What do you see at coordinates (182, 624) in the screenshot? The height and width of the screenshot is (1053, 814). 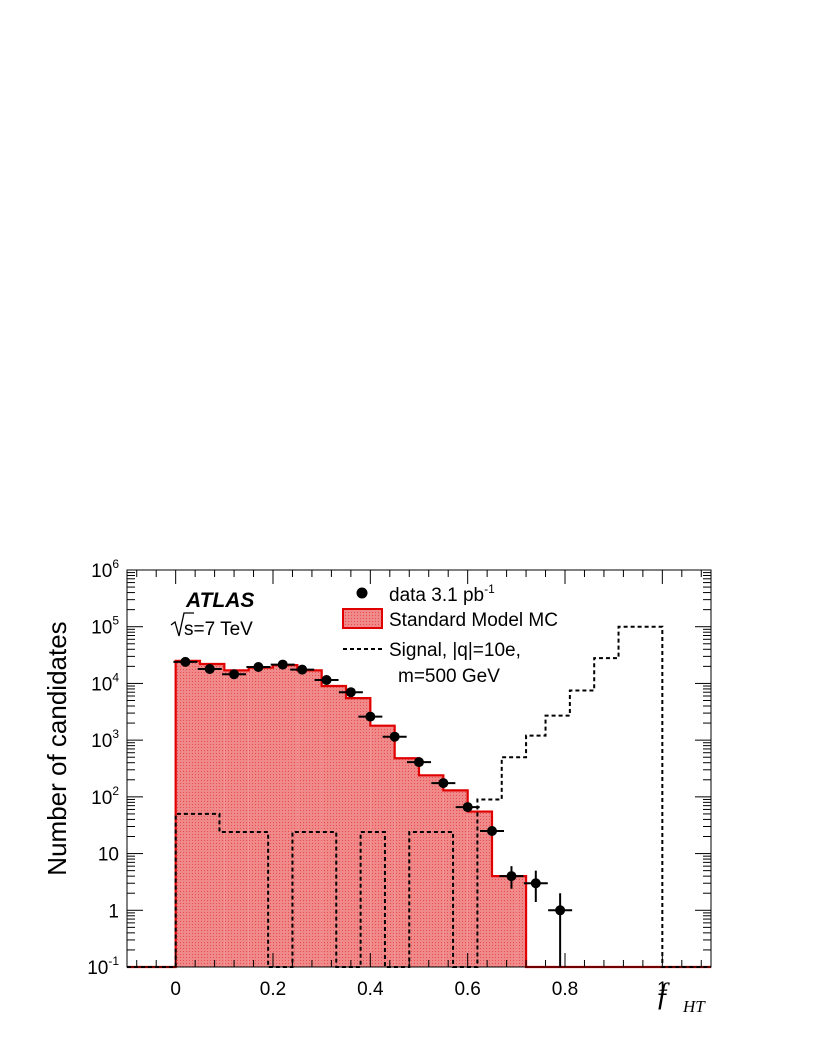 I see `sqrt-symbol` at bounding box center [182, 624].